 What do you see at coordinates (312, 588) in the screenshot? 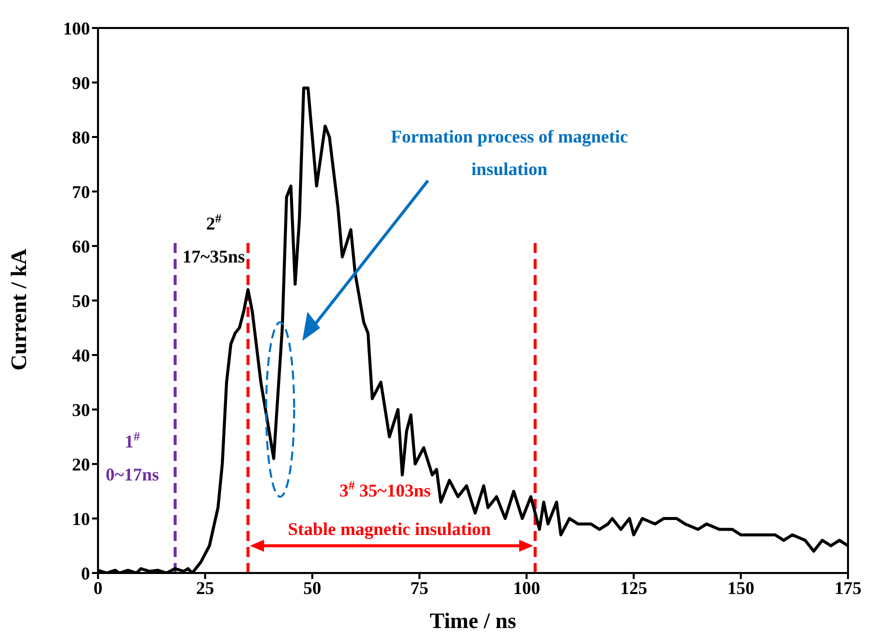
I see `x-tick-label: 50` at bounding box center [312, 588].